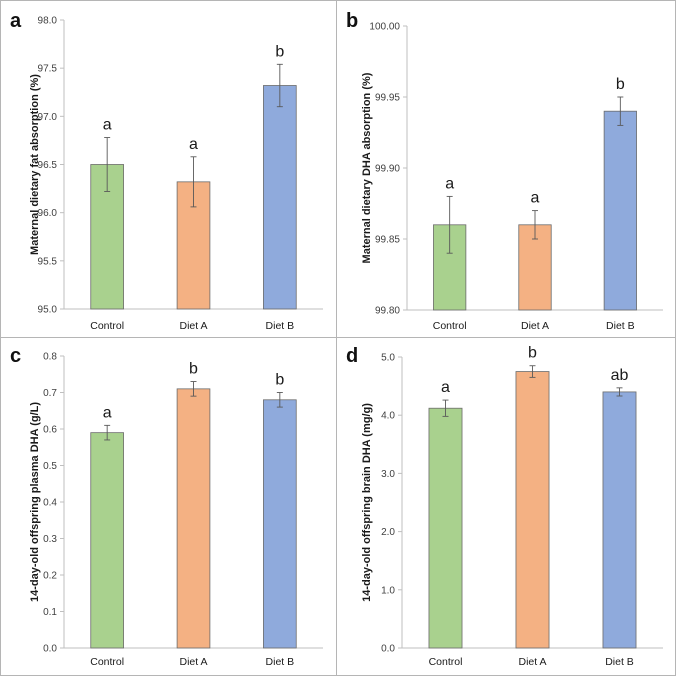 Image resolution: width=676 pixels, height=676 pixels. I want to click on y-tick-label-d: 4.0, so click(388, 416).